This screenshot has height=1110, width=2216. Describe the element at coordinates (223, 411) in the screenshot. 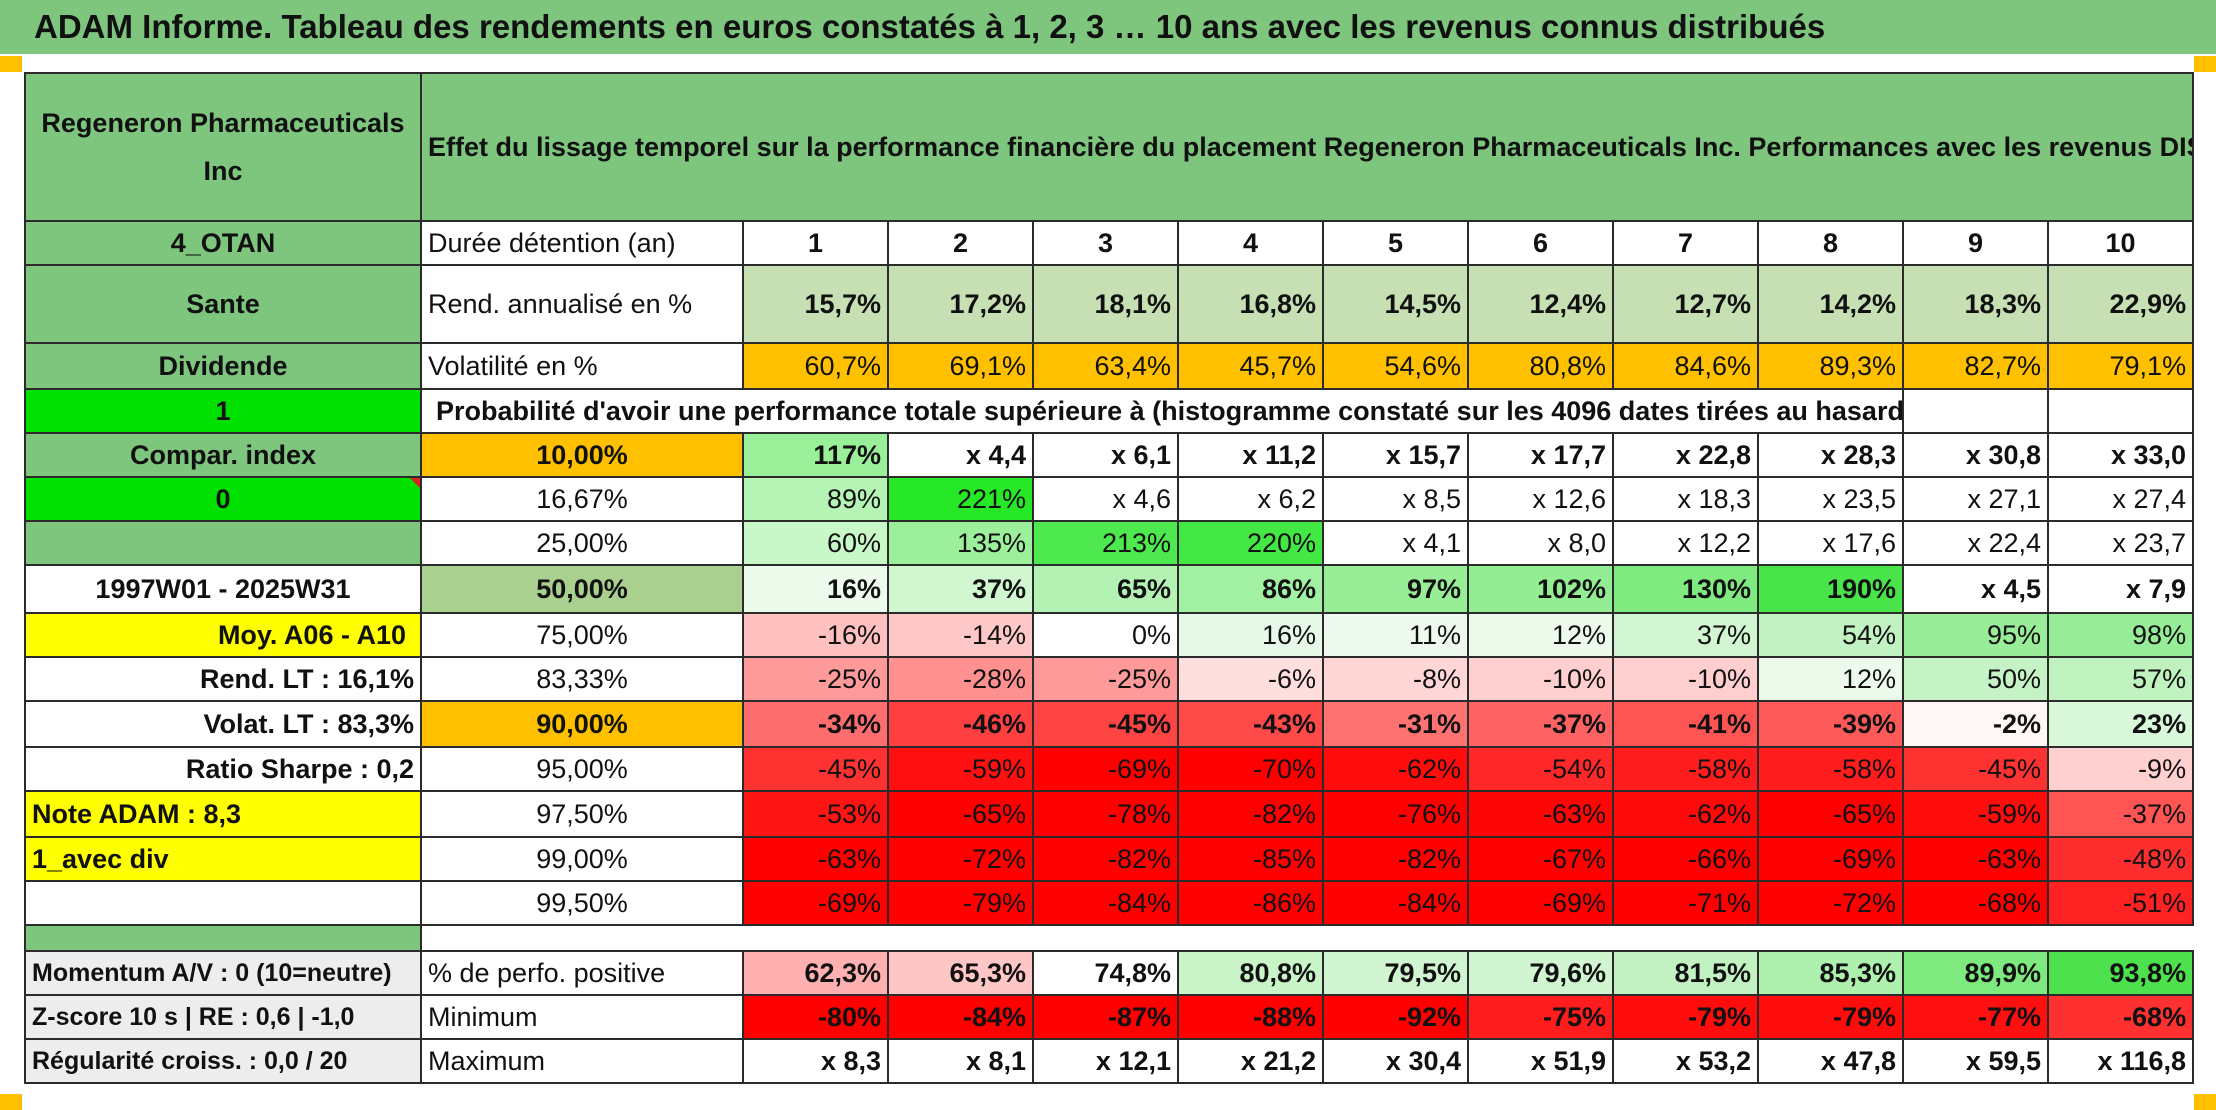

I see `flag-value: 1` at that location.